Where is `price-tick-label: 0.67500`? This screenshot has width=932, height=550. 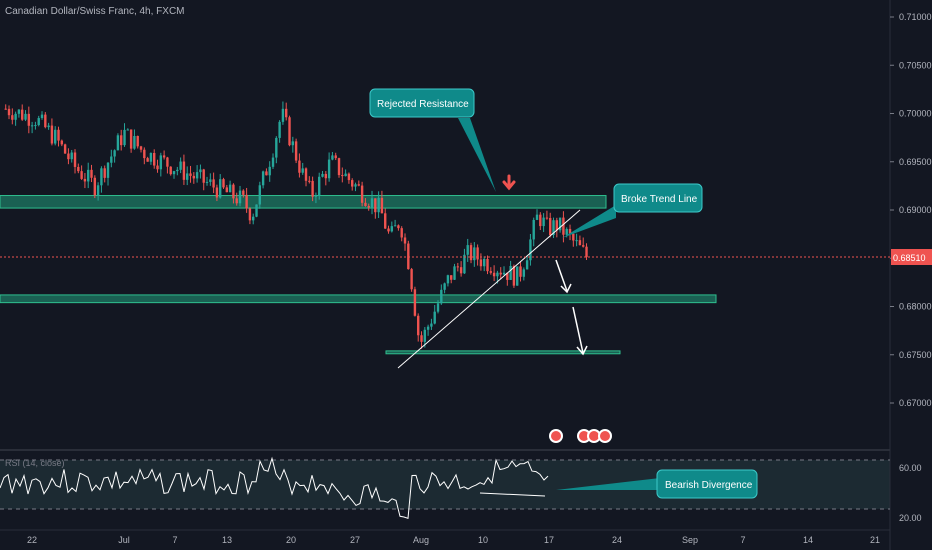 price-tick-label: 0.67500 is located at coordinates (915, 355).